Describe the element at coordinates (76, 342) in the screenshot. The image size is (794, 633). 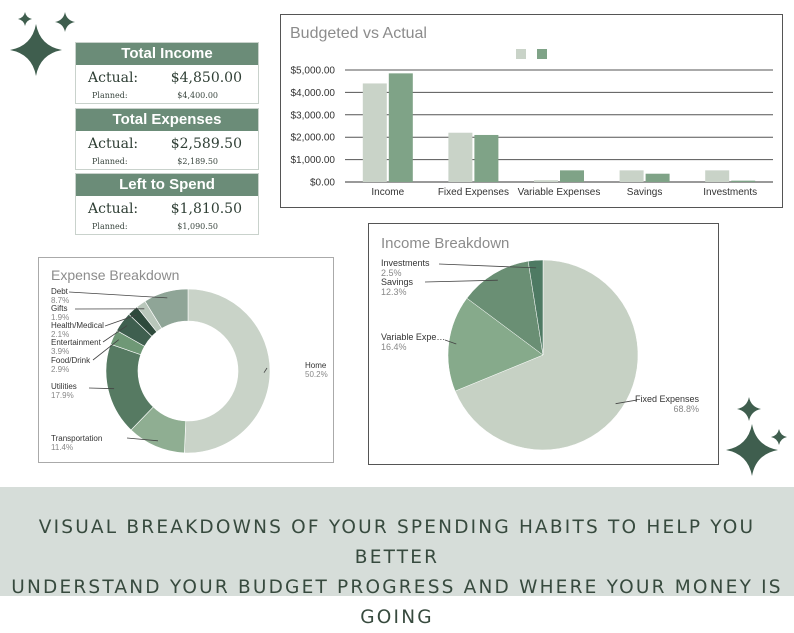
I see `slice-label: Entertainment` at that location.